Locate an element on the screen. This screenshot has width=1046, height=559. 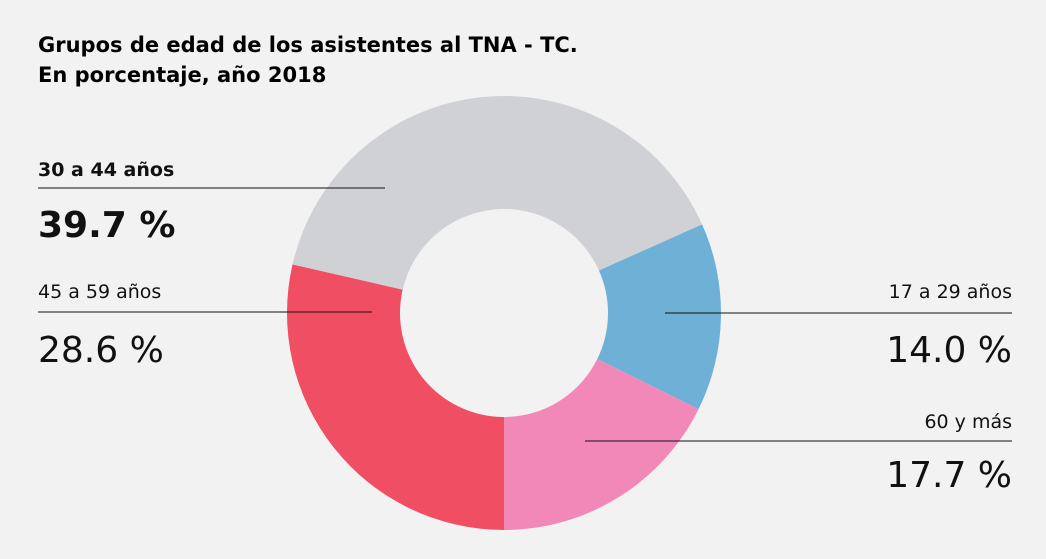
value-label: 39.7 % is located at coordinates (106, 225).